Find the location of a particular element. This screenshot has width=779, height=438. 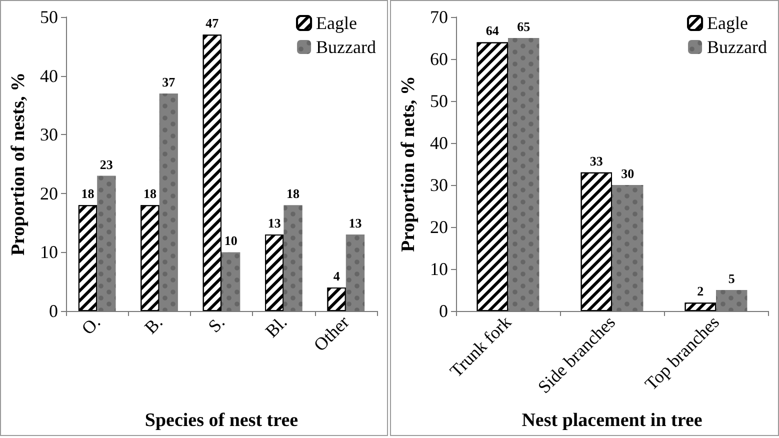

y-tick-label: 70 is located at coordinates (439, 17).